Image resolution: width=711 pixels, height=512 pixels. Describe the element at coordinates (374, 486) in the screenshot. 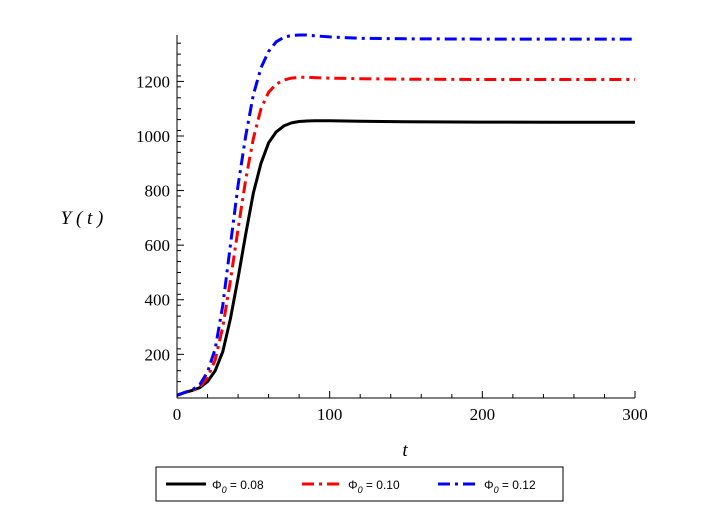

I see `legend-label-2: Φ0 = 0.10` at that location.